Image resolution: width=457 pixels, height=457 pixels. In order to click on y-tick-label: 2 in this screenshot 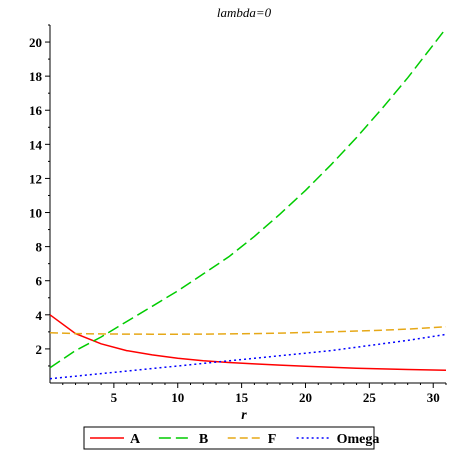, I will do `click(39, 349)`.